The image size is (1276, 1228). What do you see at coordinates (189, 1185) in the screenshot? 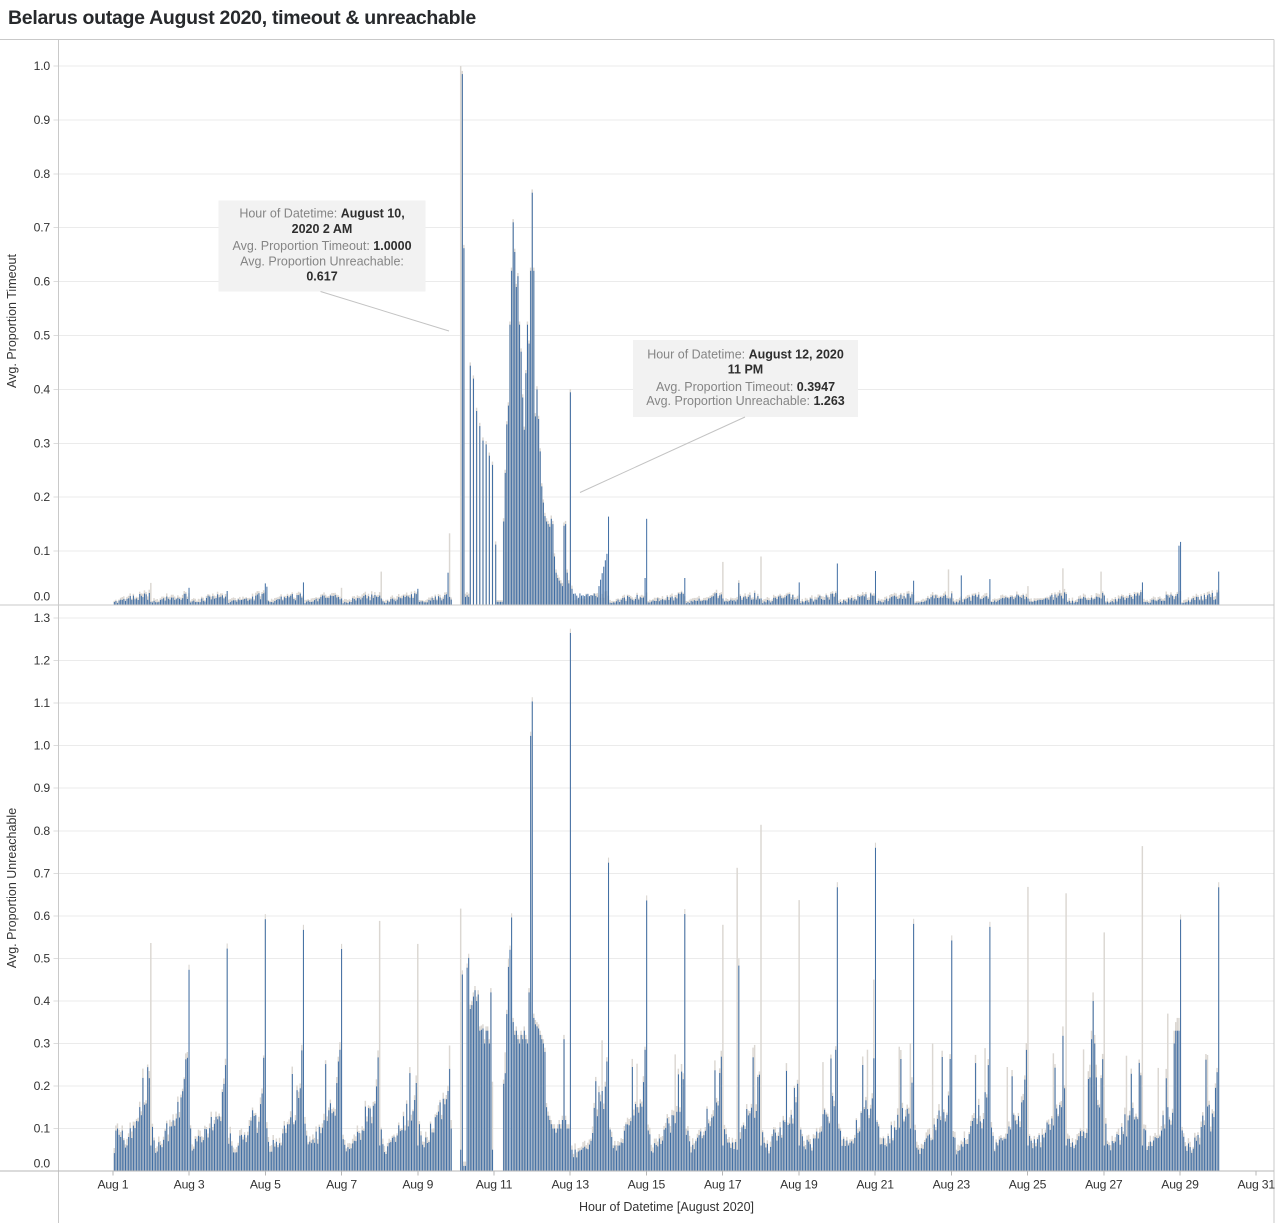
I see `svg-text: Aug 3` at bounding box center [189, 1185].